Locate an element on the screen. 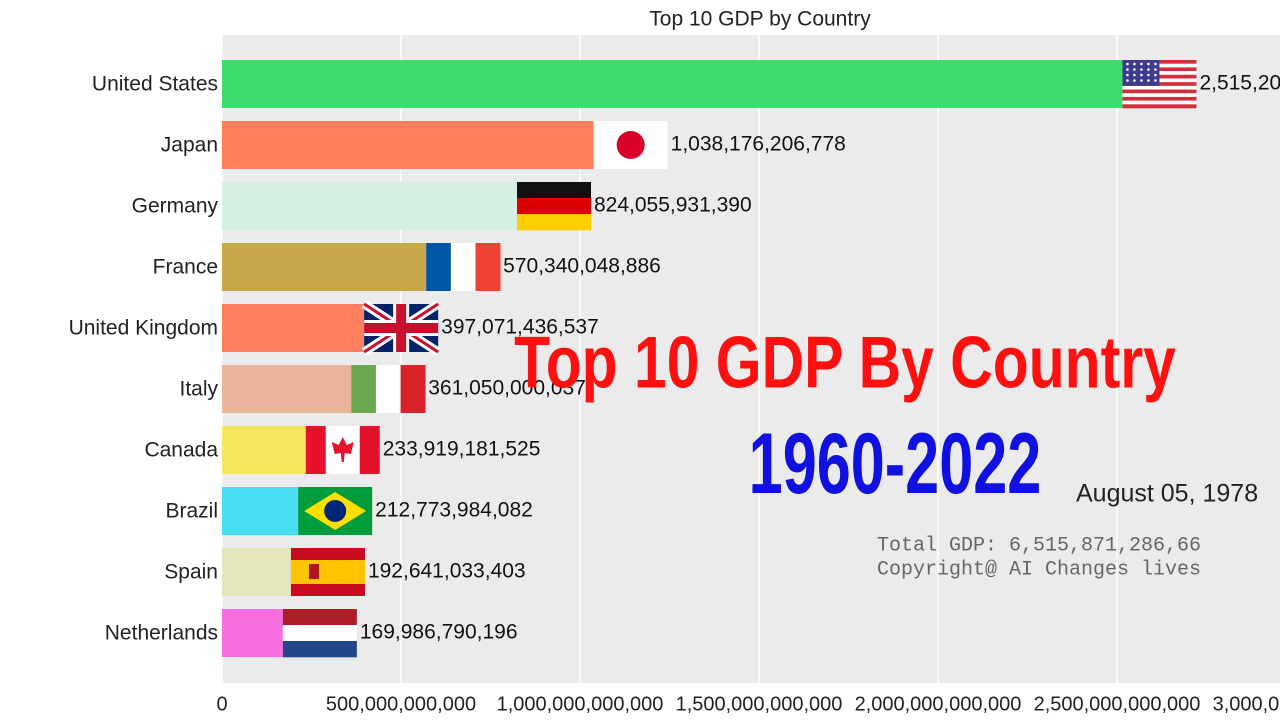 Image resolution: width=1280 pixels, height=720 pixels. x-tick-label: 1,500,000,000,000 is located at coordinates (759, 704).